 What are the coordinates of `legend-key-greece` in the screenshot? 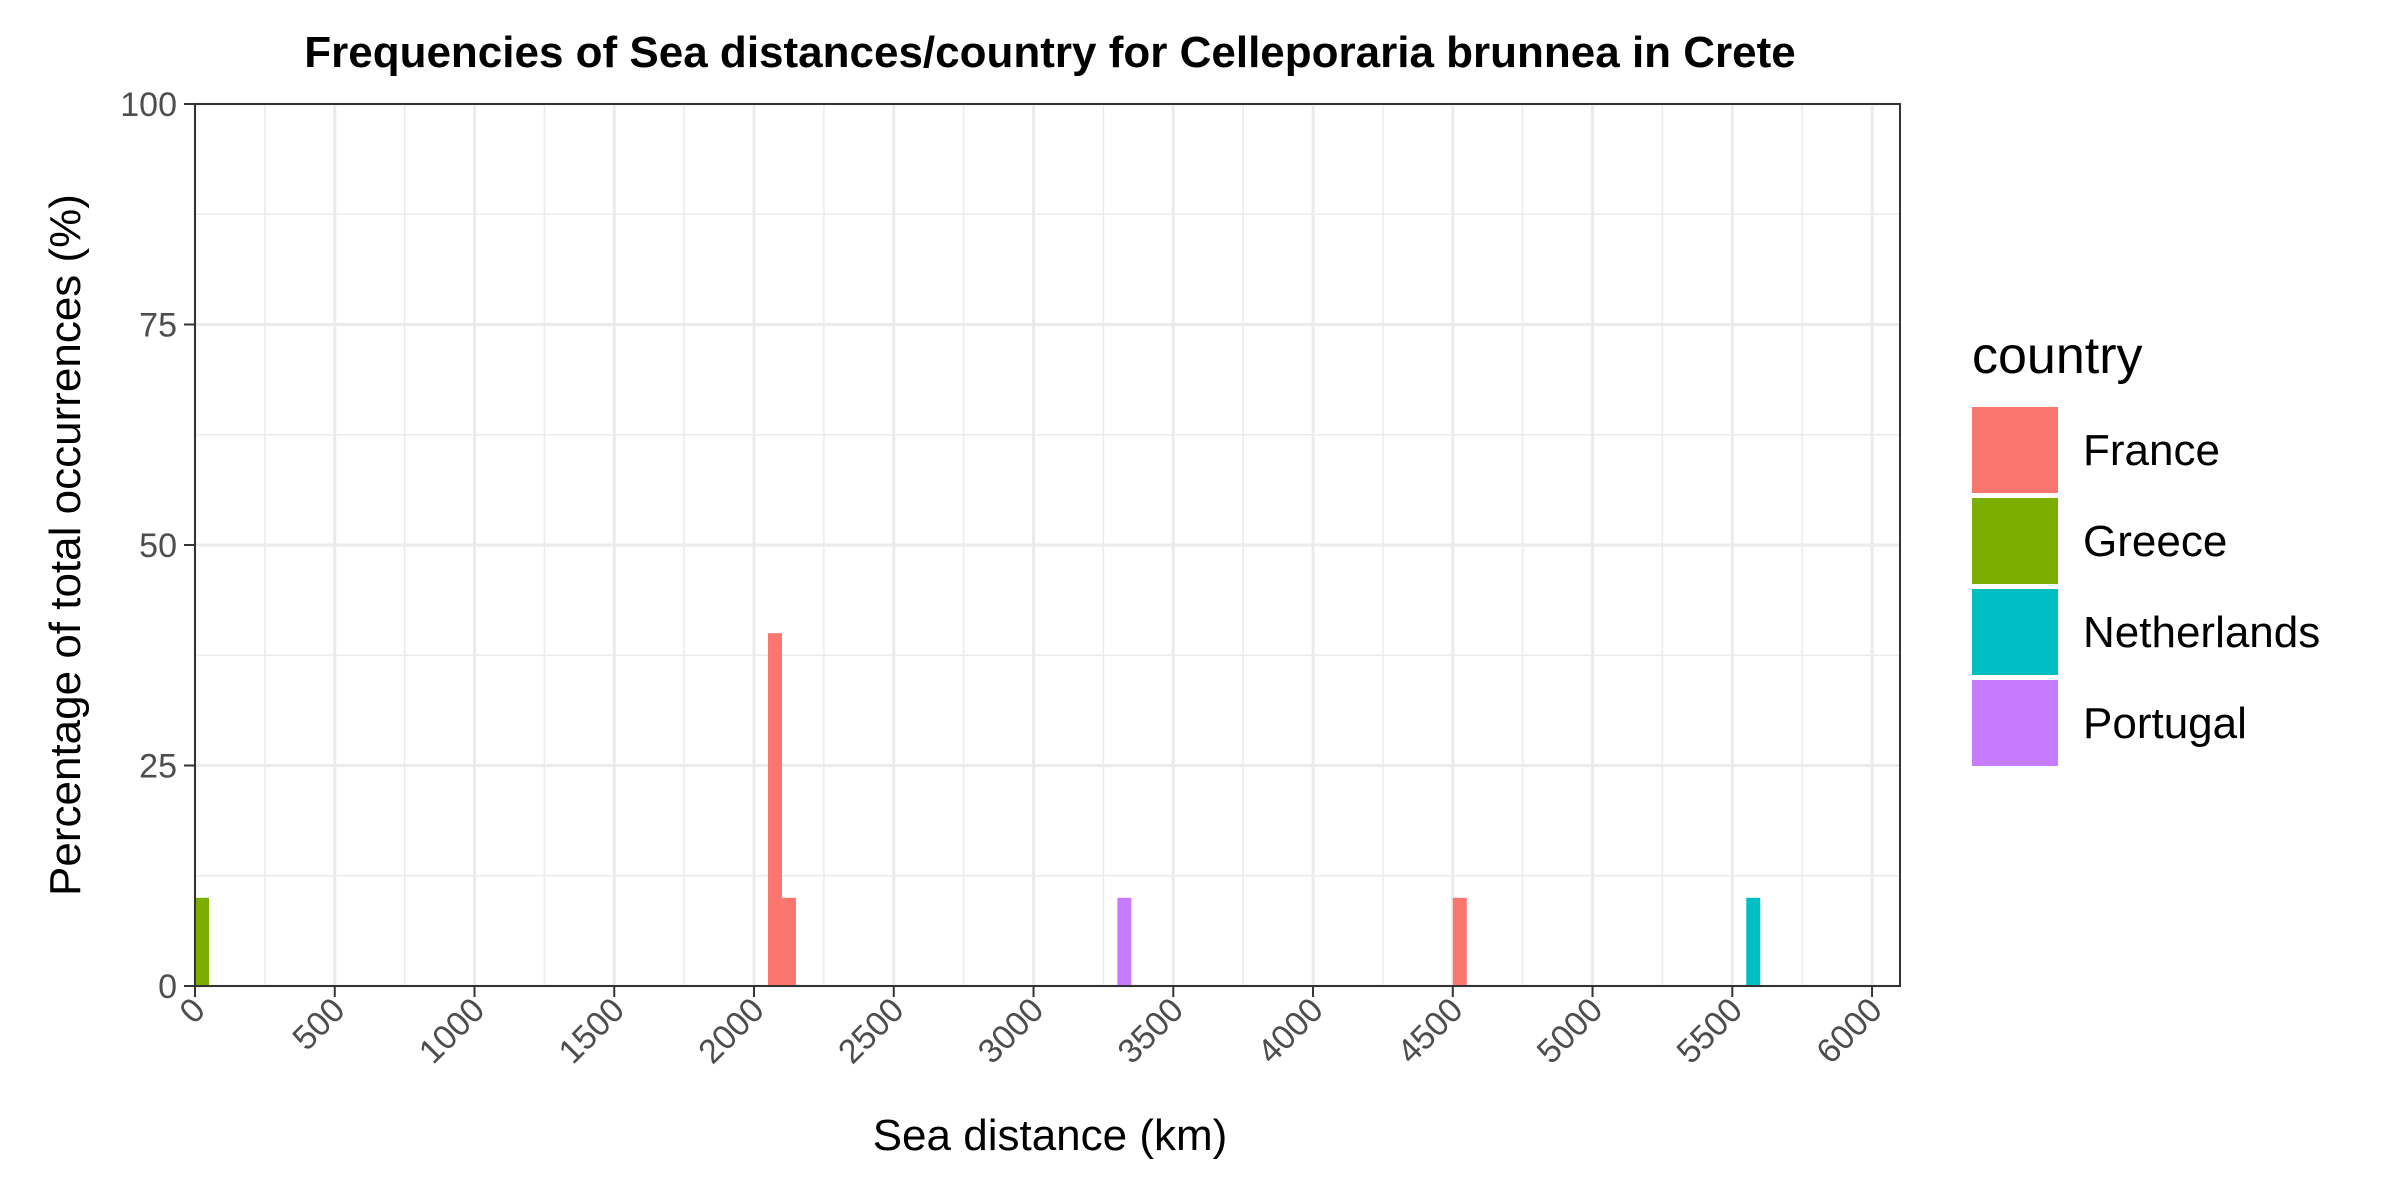 It's located at (2015, 541).